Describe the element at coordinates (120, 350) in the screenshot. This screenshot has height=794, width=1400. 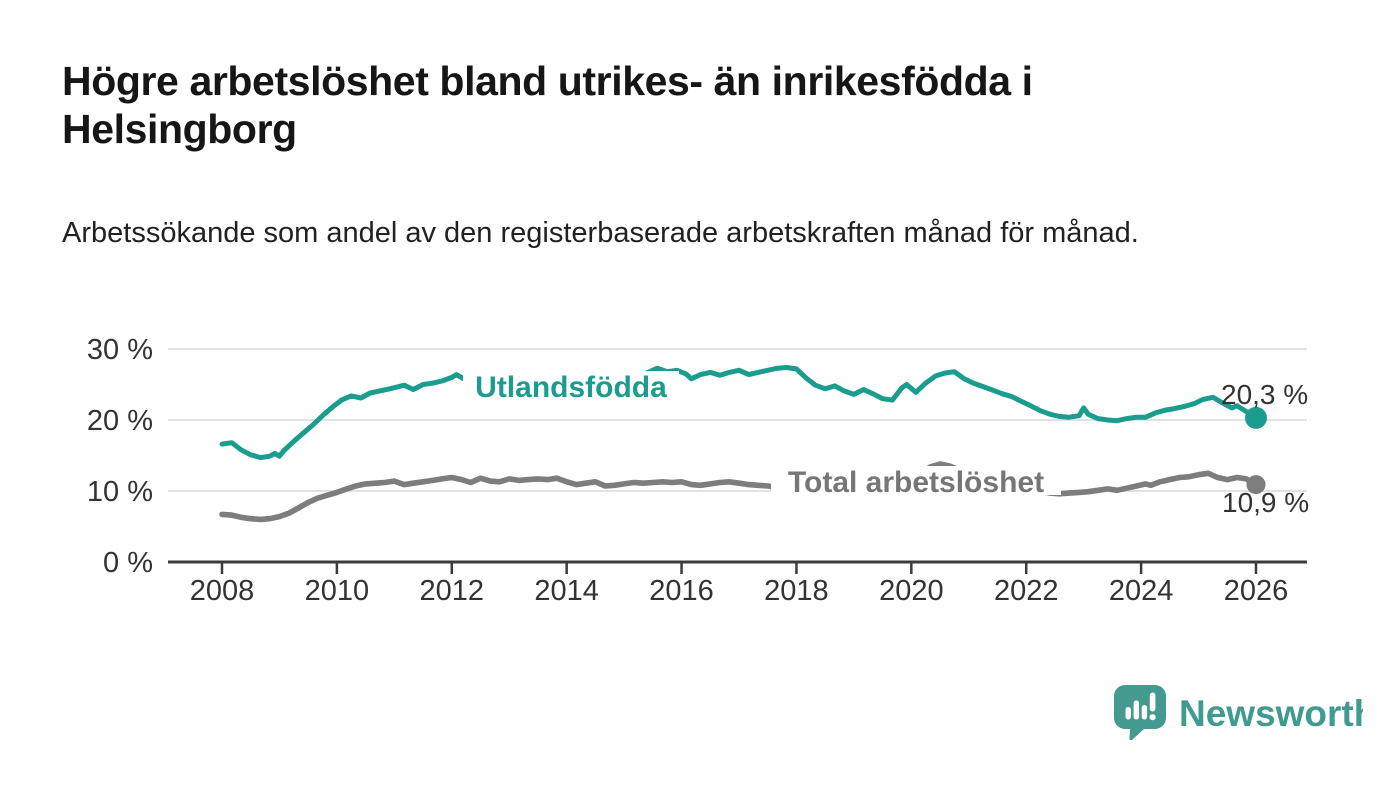
I see `y-axis-tick-label: 30 %` at that location.